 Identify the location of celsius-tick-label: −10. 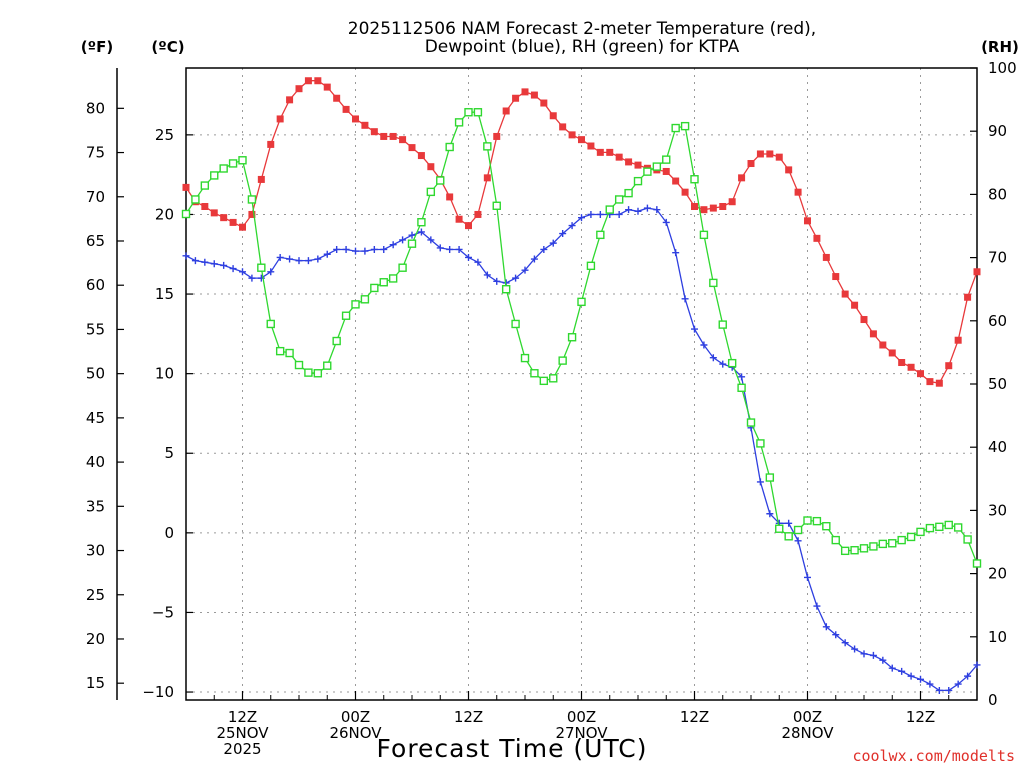
(158, 692).